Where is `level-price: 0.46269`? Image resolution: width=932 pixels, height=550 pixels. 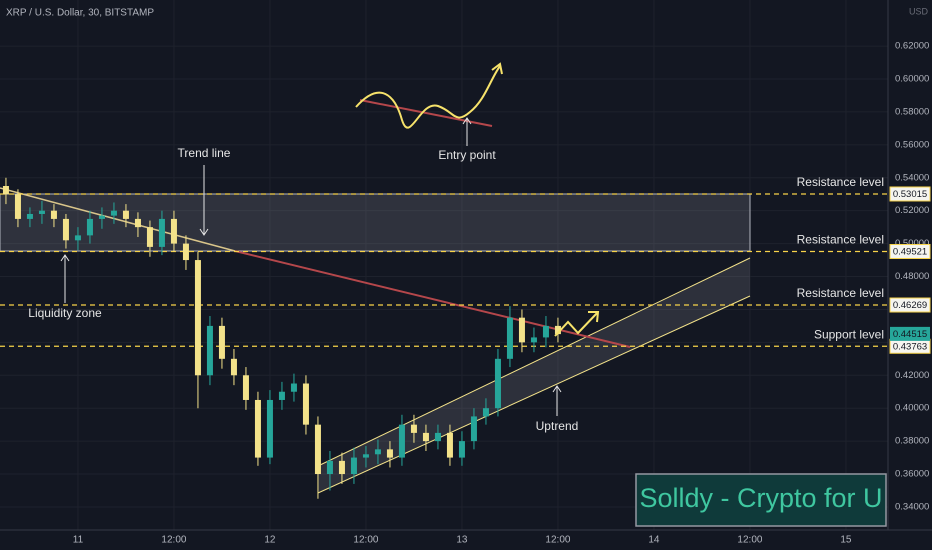
level-price: 0.46269 is located at coordinates (910, 305).